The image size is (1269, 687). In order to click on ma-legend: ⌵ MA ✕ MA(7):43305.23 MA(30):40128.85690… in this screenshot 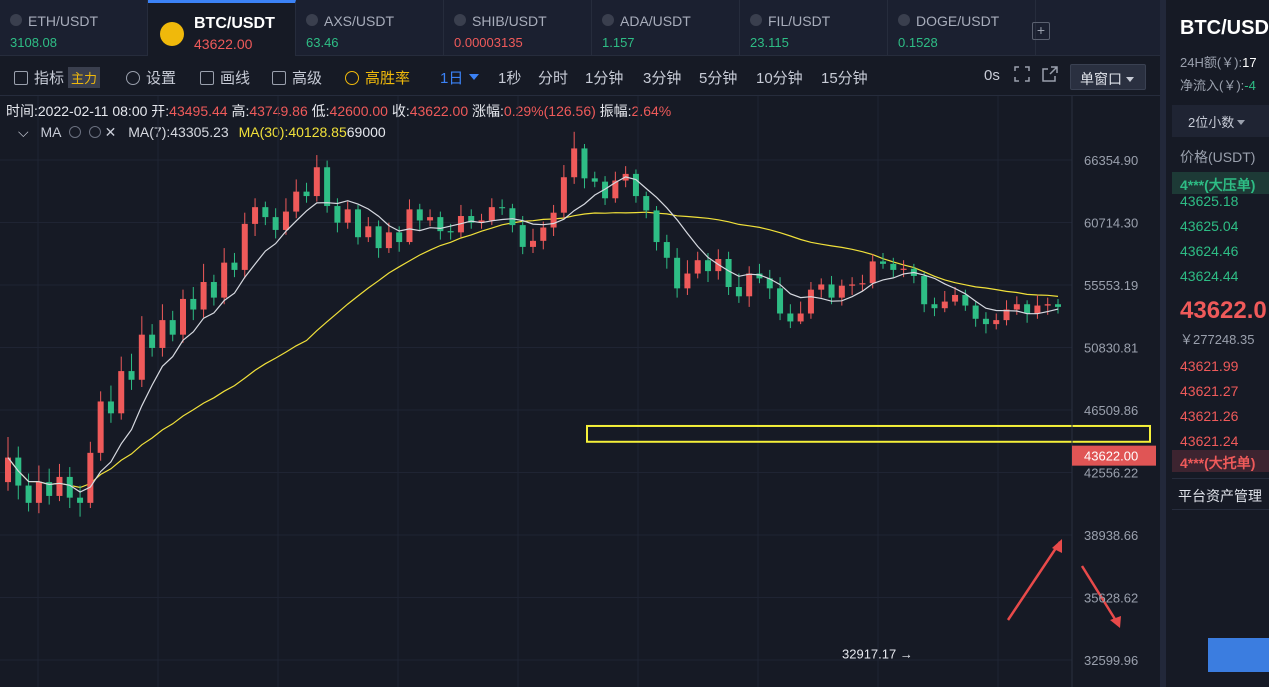, I will do `click(202, 132)`.